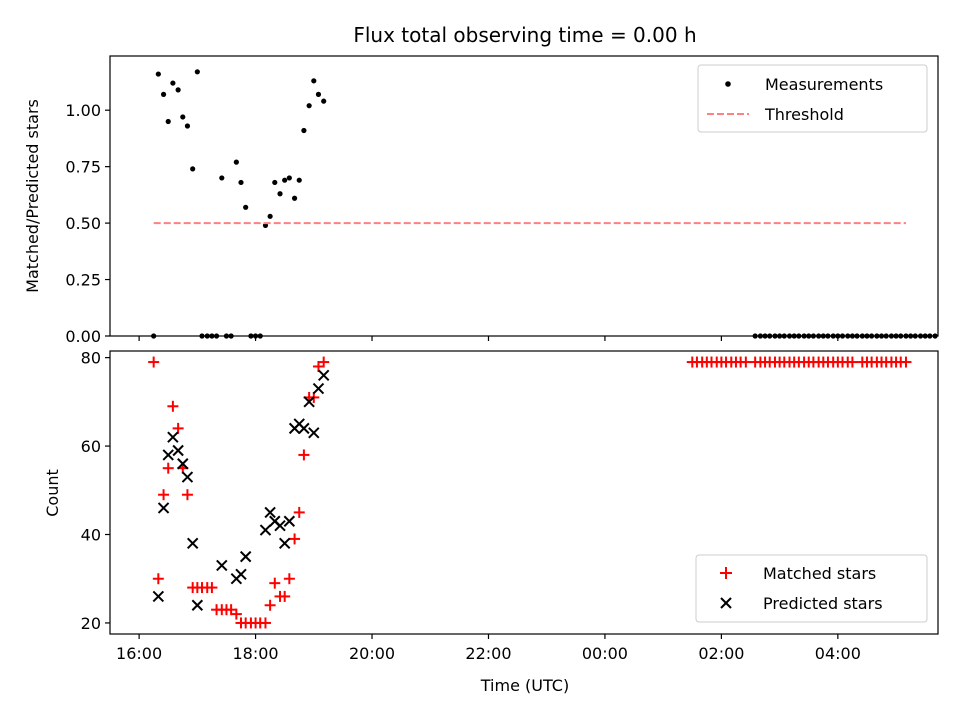 The width and height of the screenshot is (960, 720). Describe the element at coordinates (804, 114) in the screenshot. I see `legend-label-threshold: Threshold` at that location.